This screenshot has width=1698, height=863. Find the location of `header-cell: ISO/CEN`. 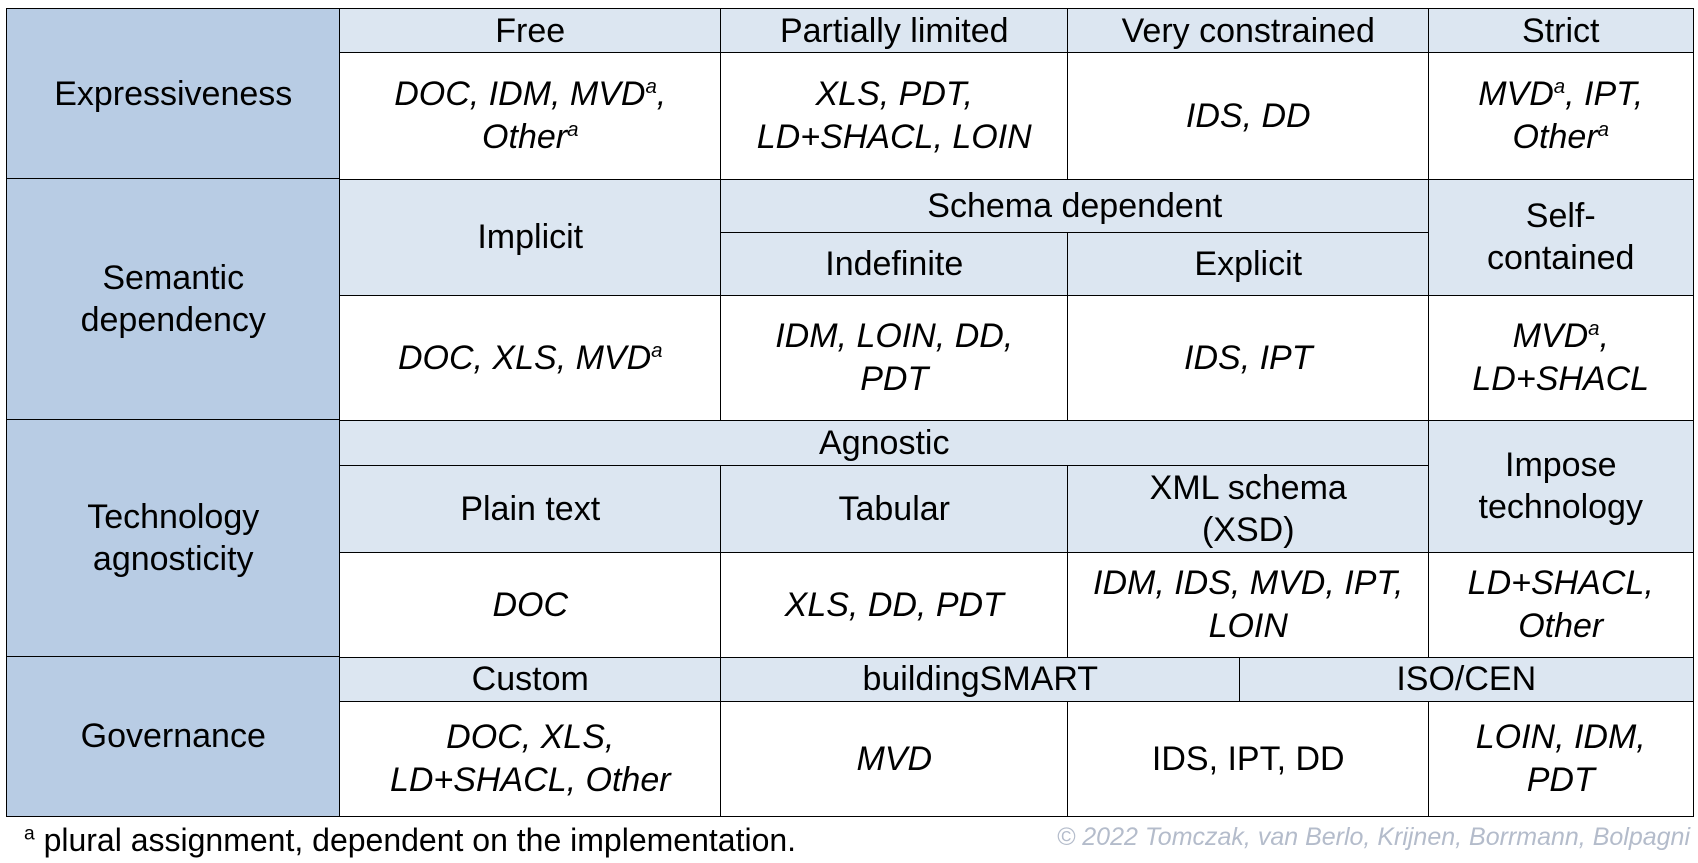

header-cell: ISO/CEN is located at coordinates (1466, 679).